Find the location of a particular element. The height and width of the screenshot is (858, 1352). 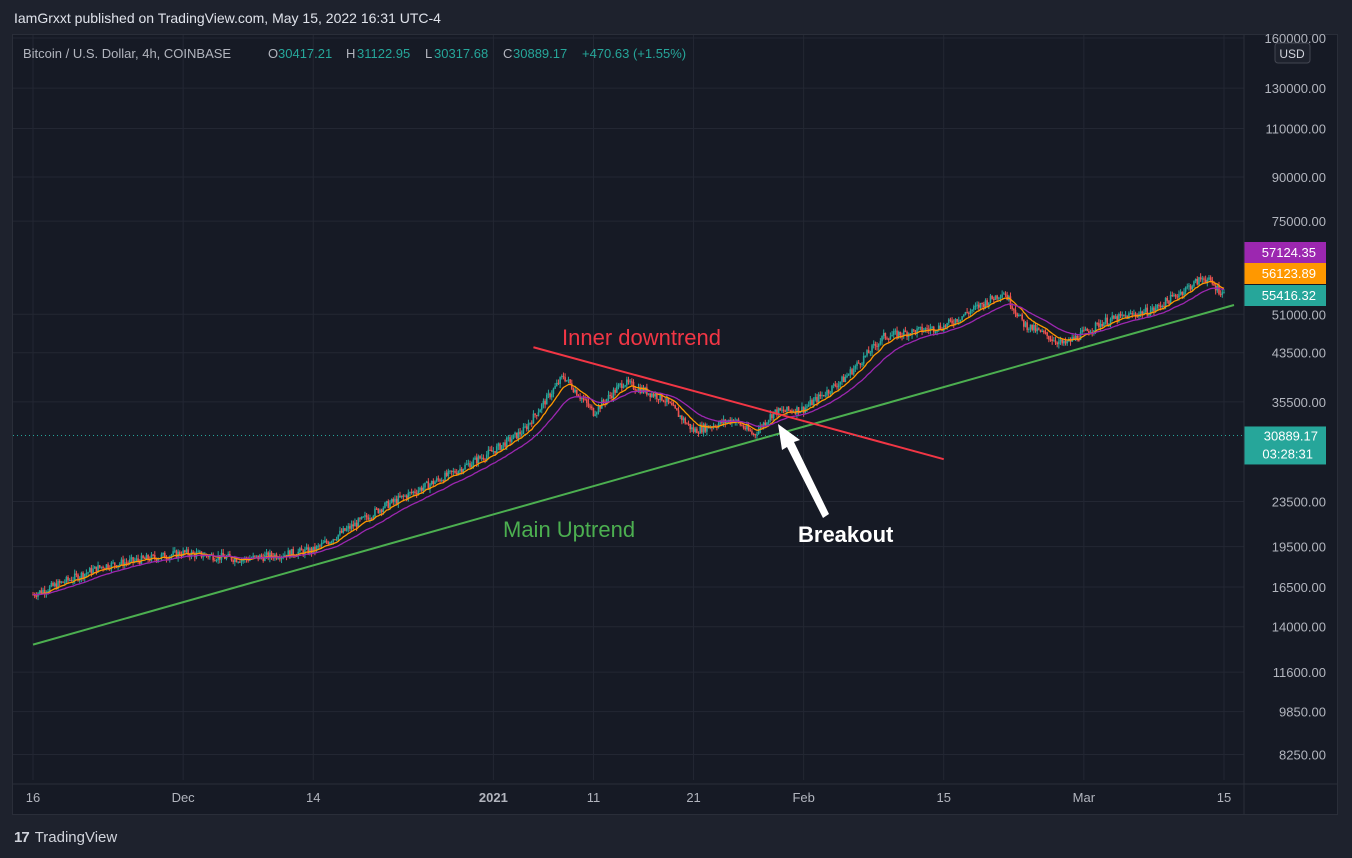

time-axis: 16 Dec 14 2021 11 21 Feb 15 Mar 15 is located at coordinates (628, 797).